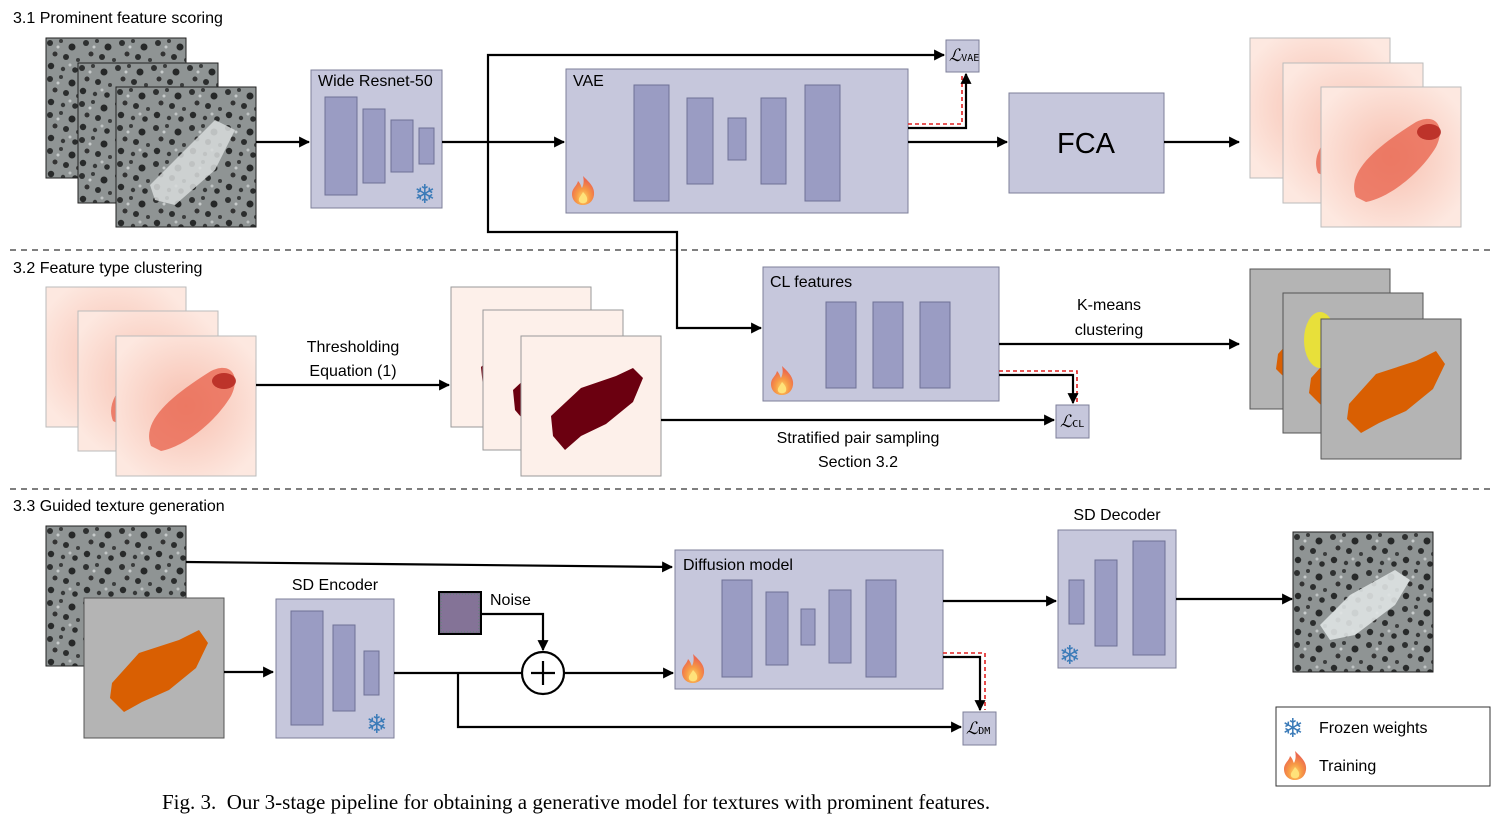  I want to click on legend-frozen-label: Frozen weights, so click(1373, 728).